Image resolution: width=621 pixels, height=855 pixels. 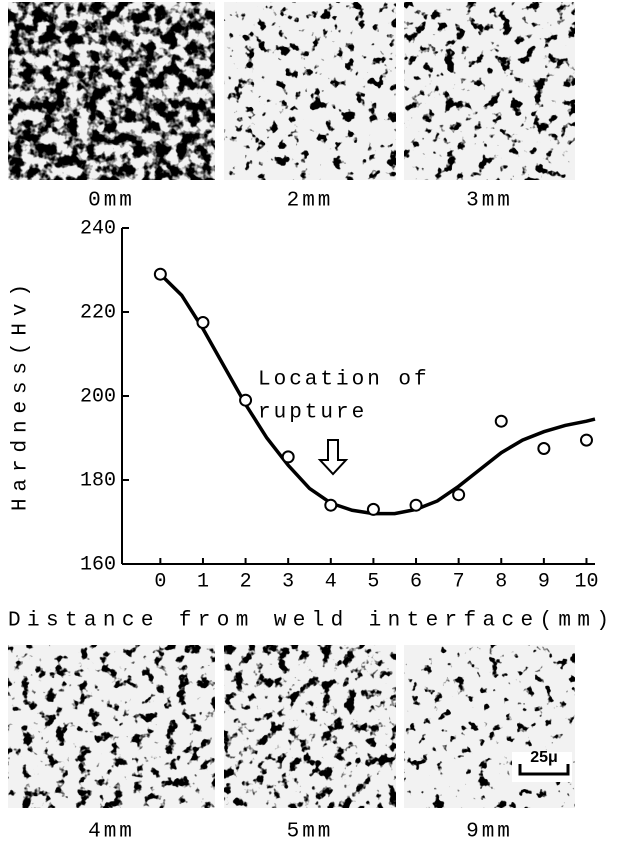 What do you see at coordinates (333, 457) in the screenshot?
I see `rupture-arrow` at bounding box center [333, 457].